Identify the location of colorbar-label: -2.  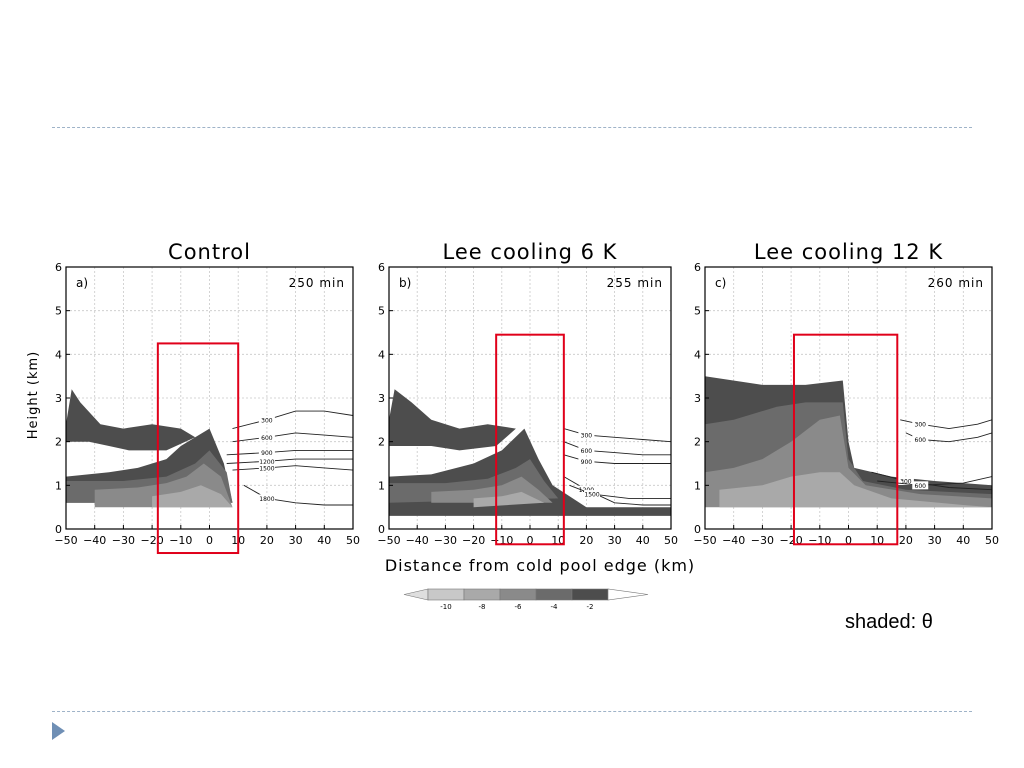
(590, 607).